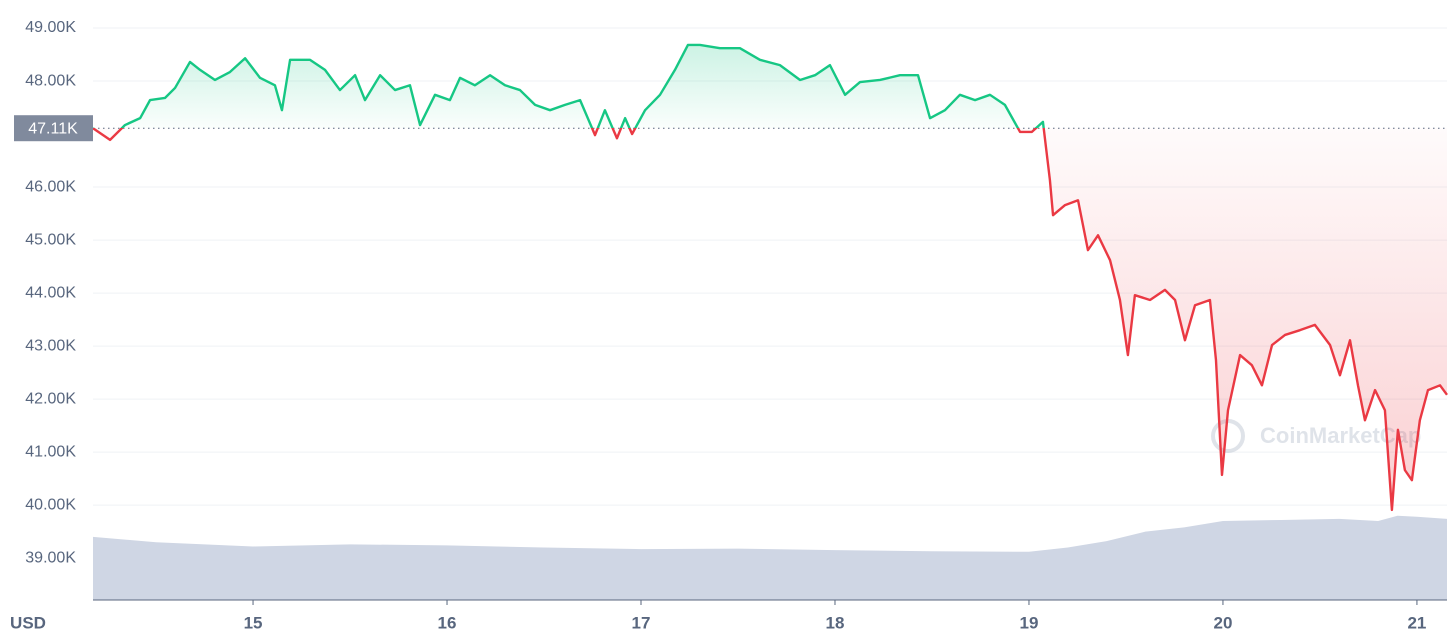 The height and width of the screenshot is (640, 1456). What do you see at coordinates (50, 504) in the screenshot?
I see `y-tick-label: 40.00K` at bounding box center [50, 504].